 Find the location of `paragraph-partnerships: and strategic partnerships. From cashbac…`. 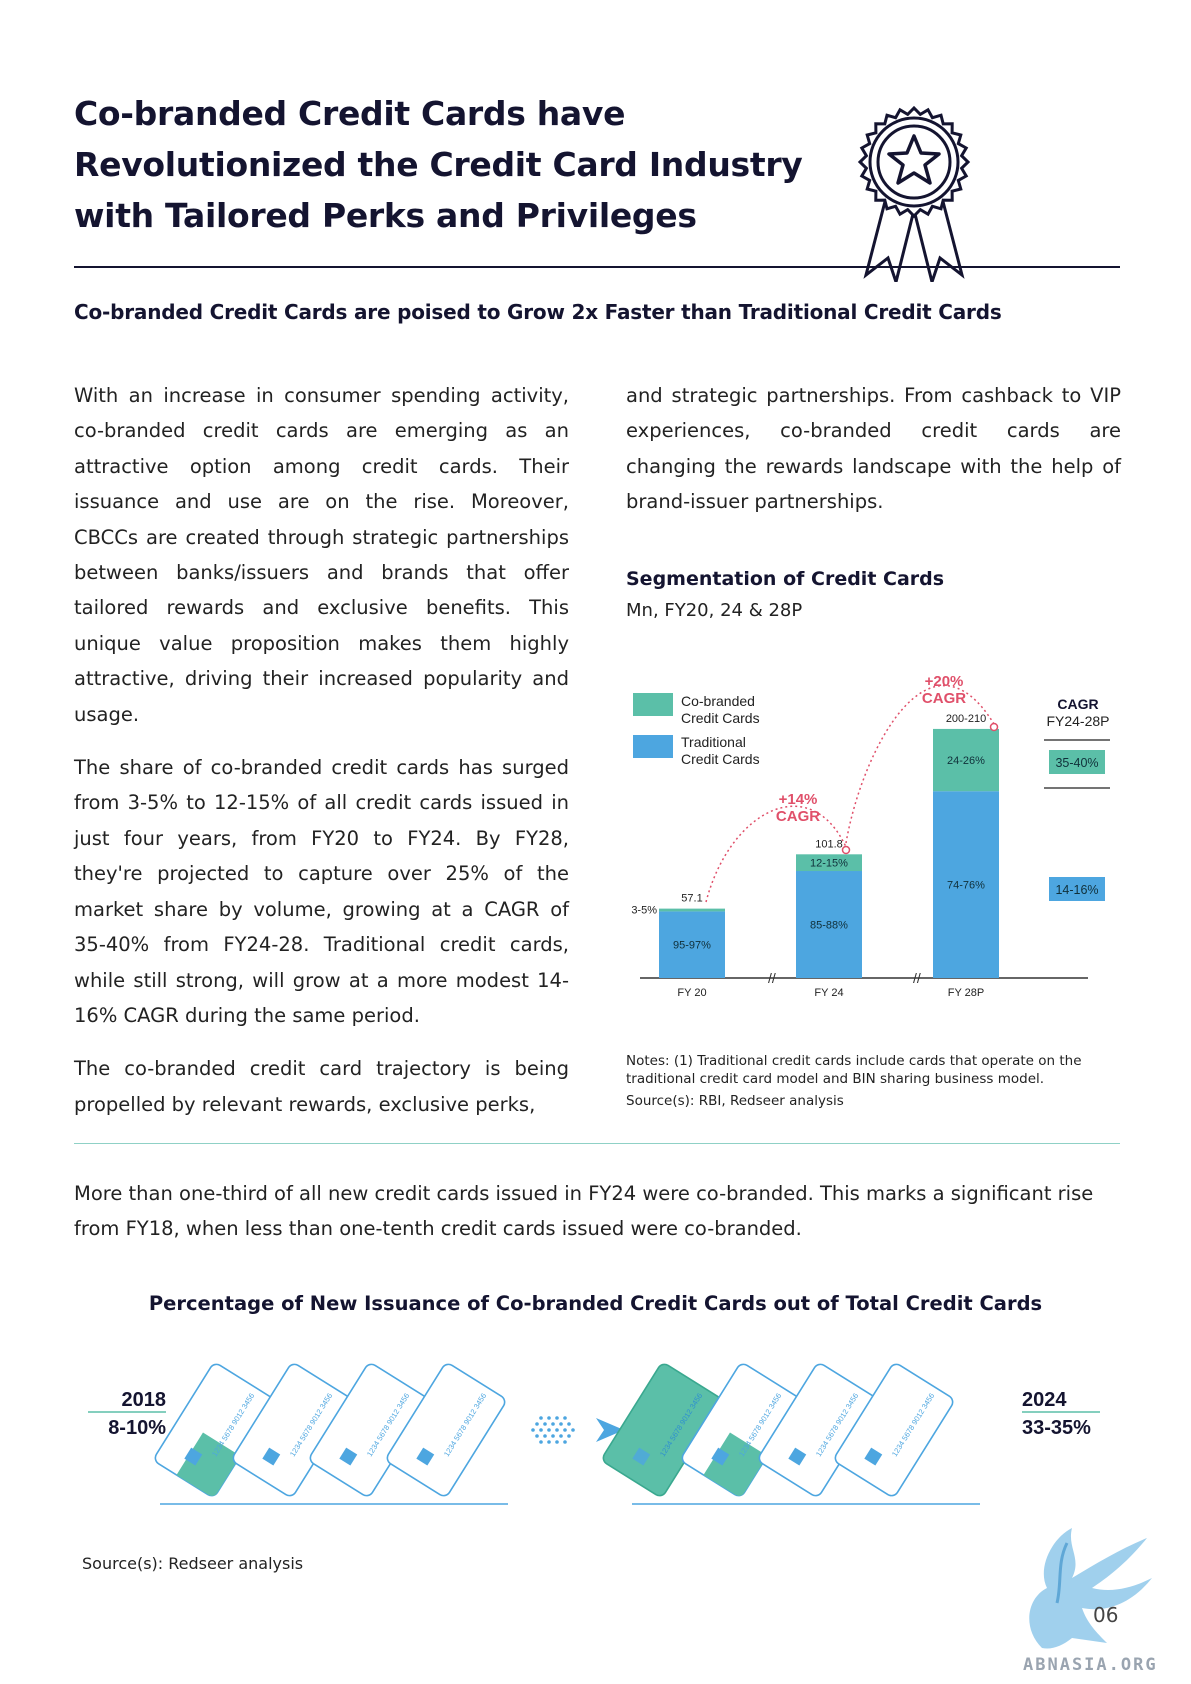

paragraph-partnerships: and strategic partnerships. From cashbac… is located at coordinates (873, 449).